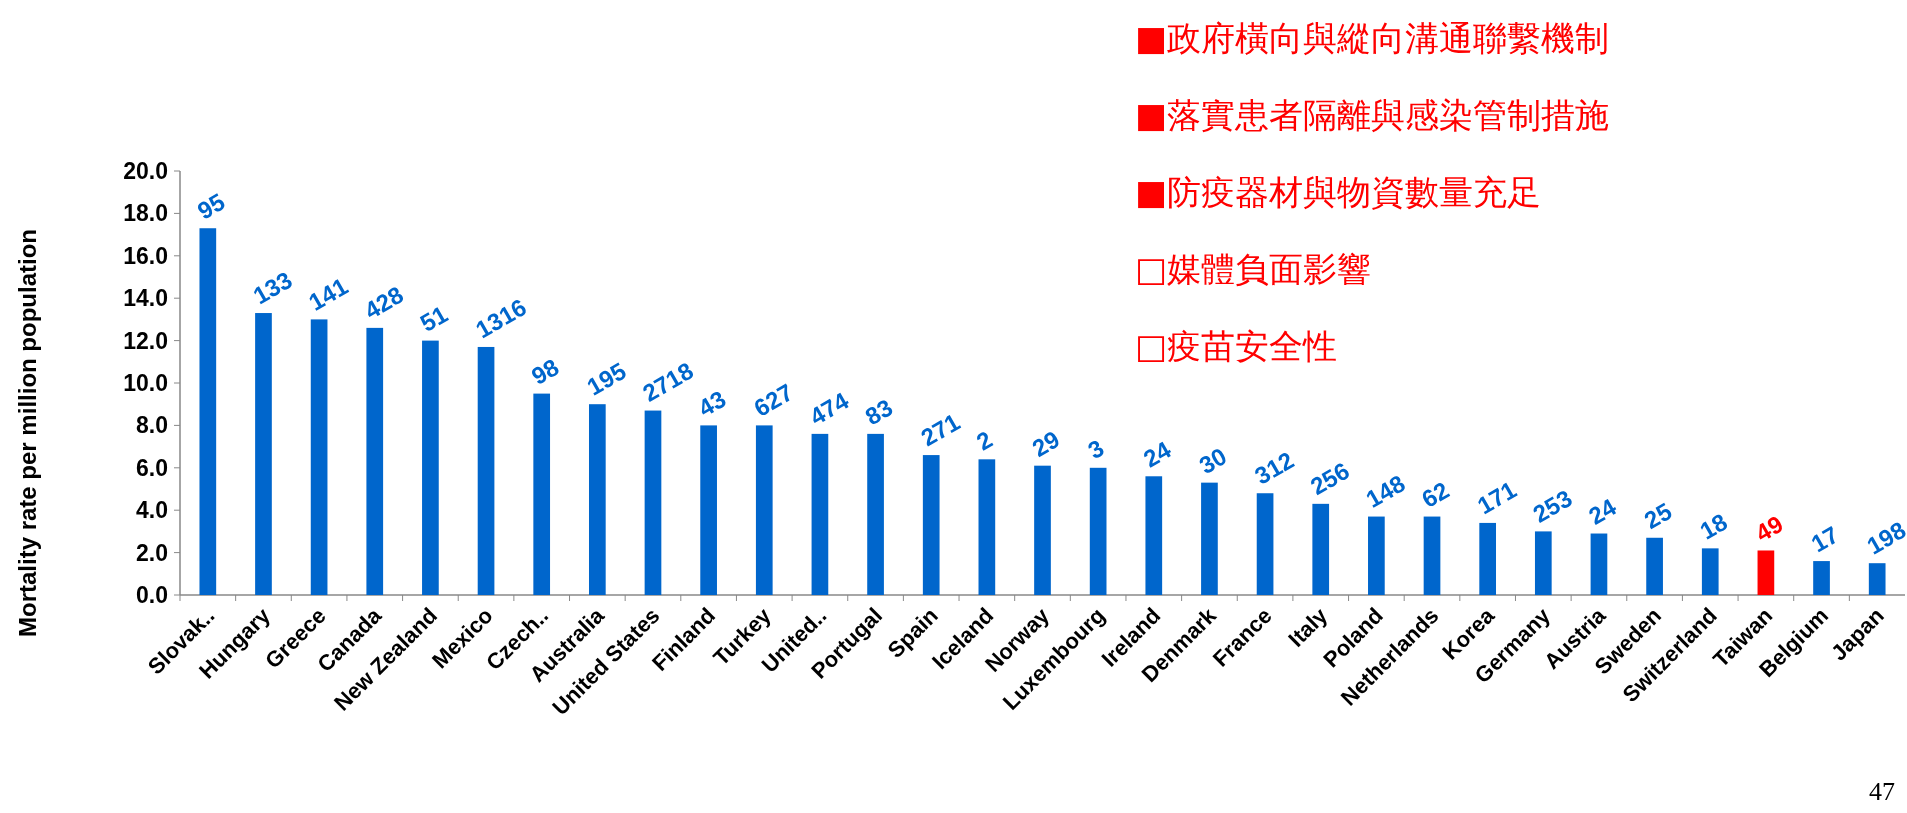 This screenshot has height=813, width=1907. Describe the element at coordinates (1253, 269) in the screenshot. I see `annotation: □媒體負面影響` at that location.